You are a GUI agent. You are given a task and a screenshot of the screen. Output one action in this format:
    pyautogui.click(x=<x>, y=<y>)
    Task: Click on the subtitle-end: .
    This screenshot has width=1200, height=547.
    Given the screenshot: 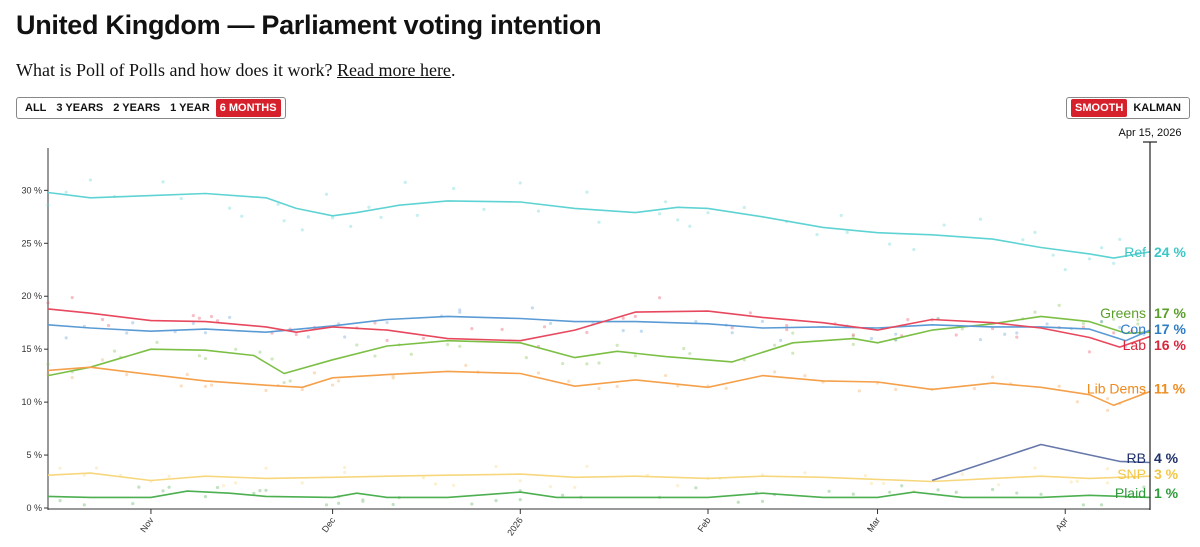 What is the action you would take?
    pyautogui.click(x=453, y=70)
    